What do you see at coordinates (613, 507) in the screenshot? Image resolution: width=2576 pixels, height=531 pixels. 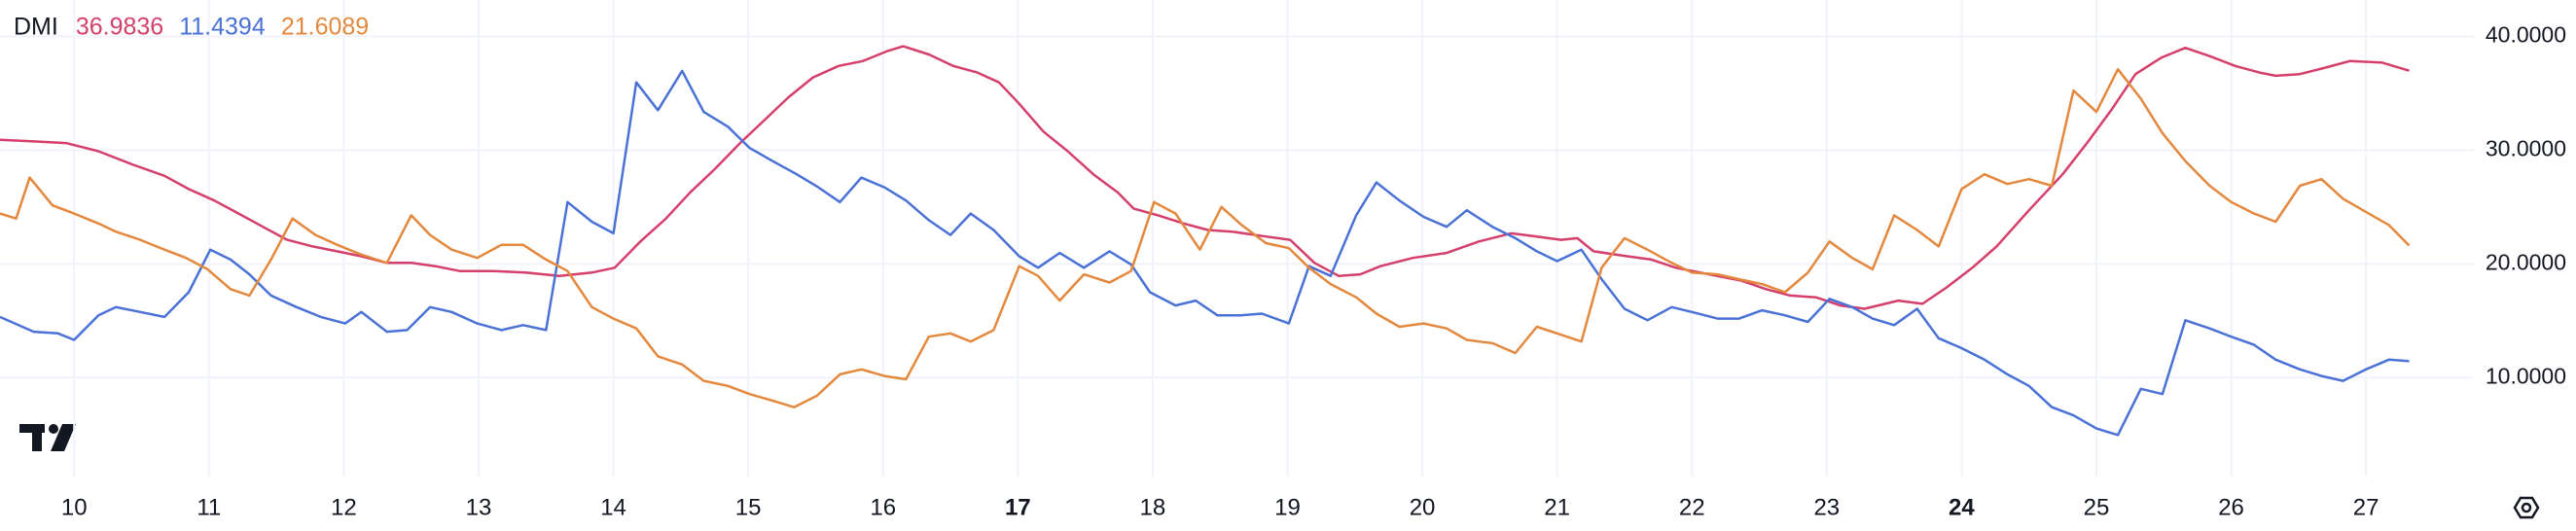 I see `x-tick-label: 14` at bounding box center [613, 507].